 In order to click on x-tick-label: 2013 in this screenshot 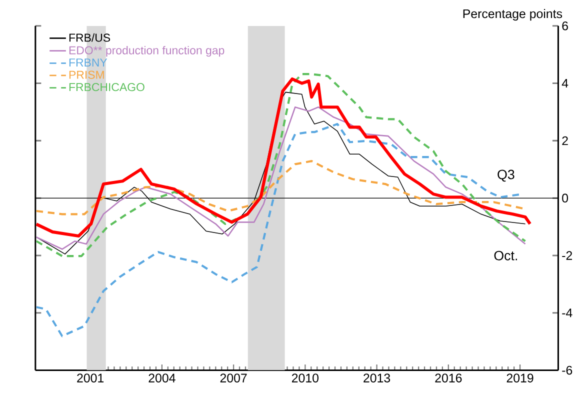, I will do `click(377, 378)`.